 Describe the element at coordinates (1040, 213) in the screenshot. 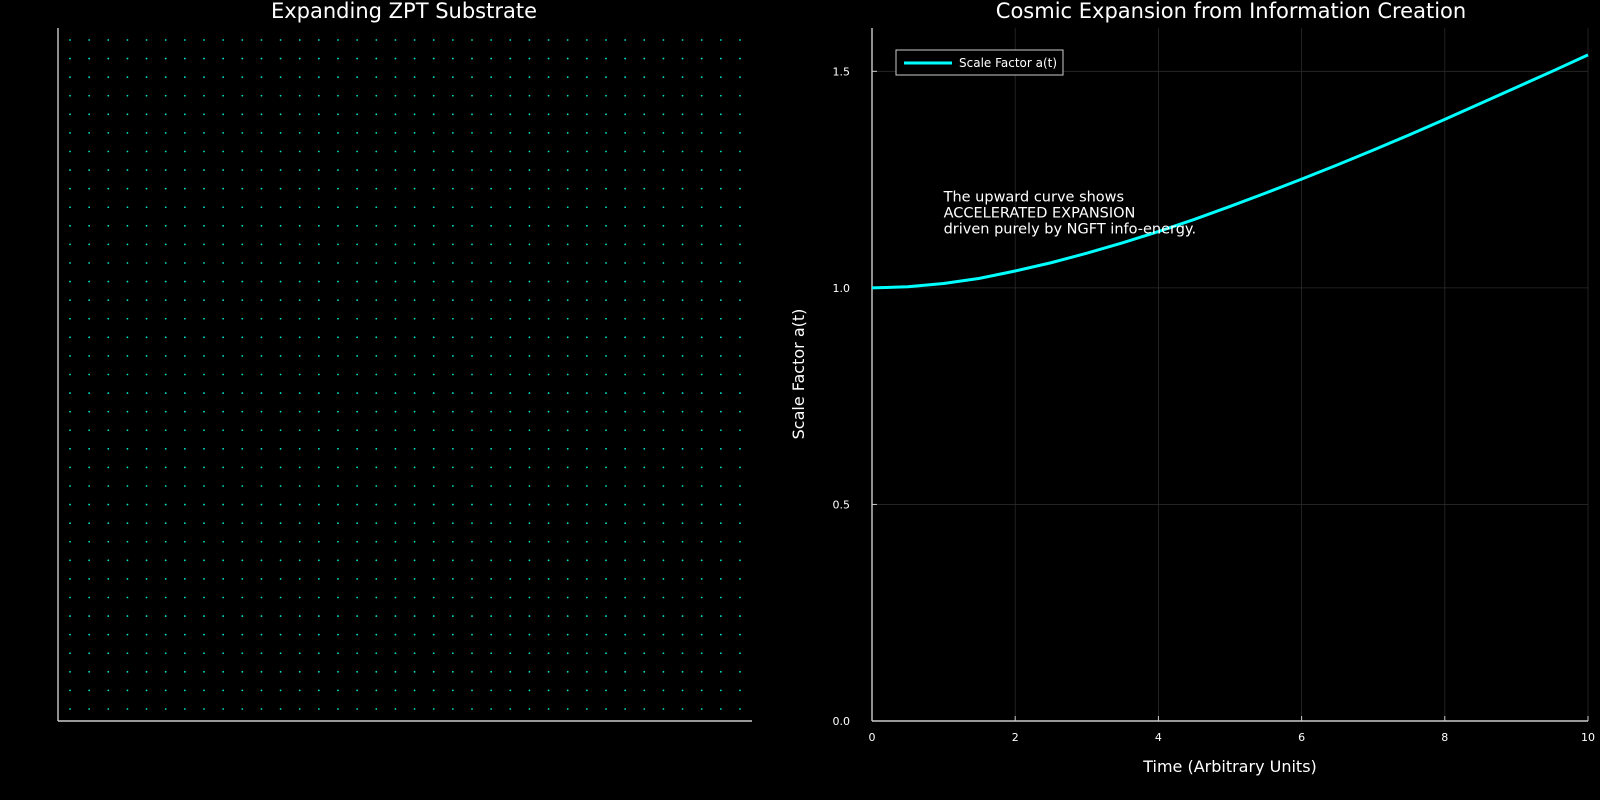

I see `annotation-line-2: ACCELERATED EXPANSION` at that location.